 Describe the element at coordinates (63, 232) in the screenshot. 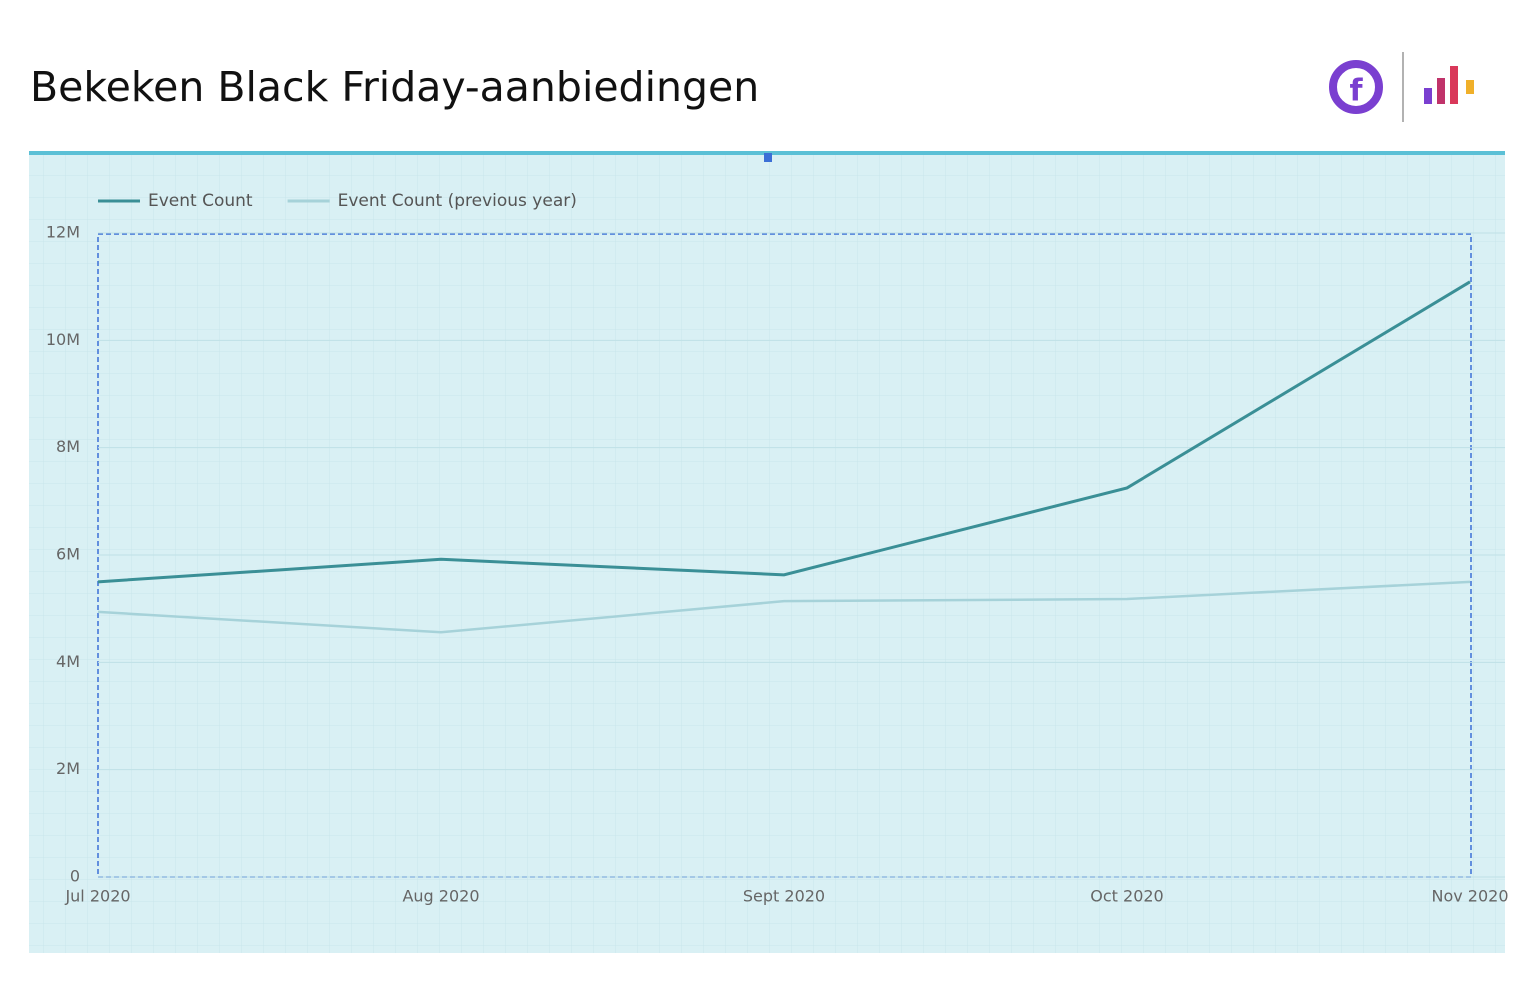

I see `y-tick-label: 12M` at that location.